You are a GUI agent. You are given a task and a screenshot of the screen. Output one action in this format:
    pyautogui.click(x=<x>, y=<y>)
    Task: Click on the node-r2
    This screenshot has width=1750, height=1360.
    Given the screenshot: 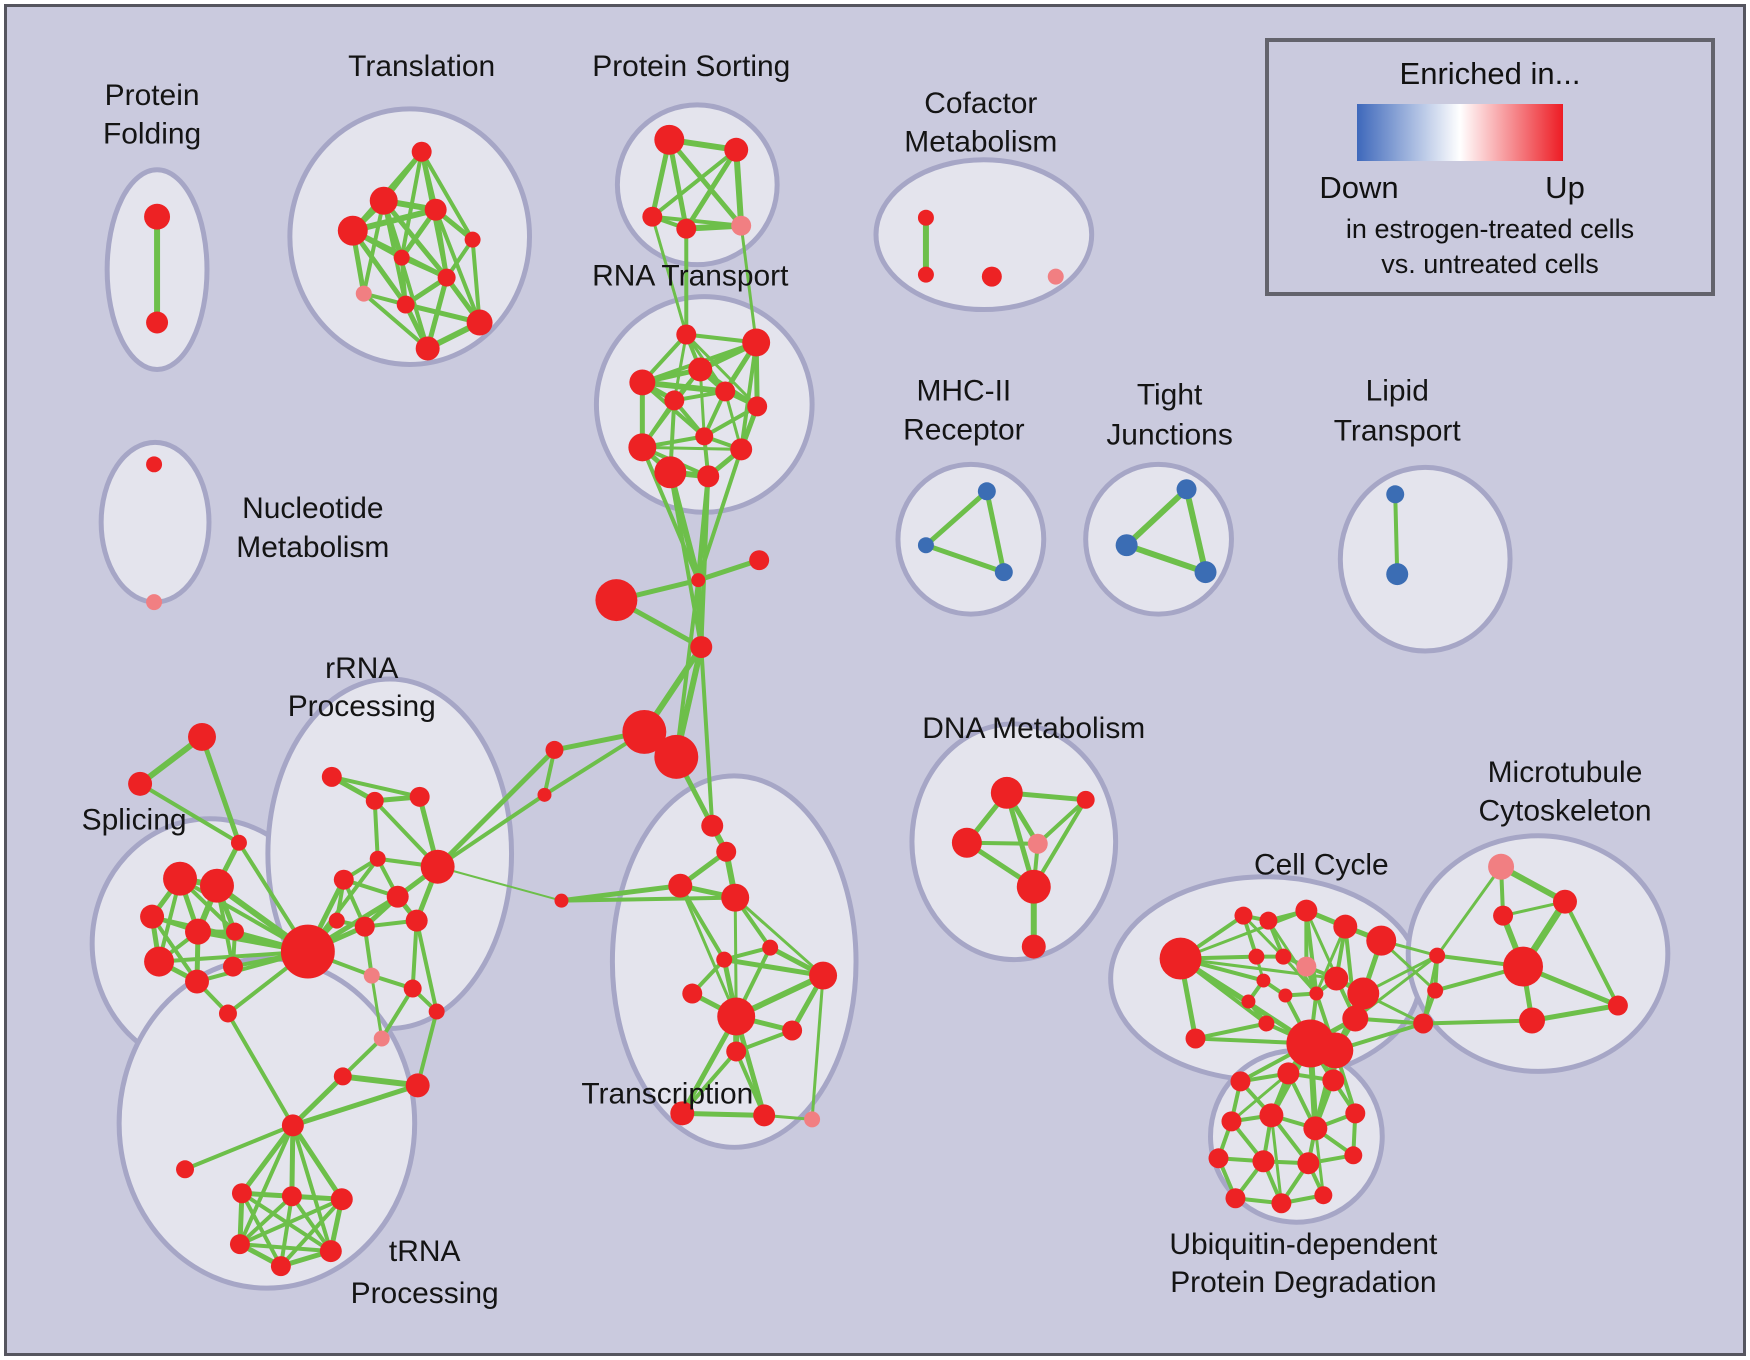 What is the action you would take?
    pyautogui.click(x=374, y=800)
    